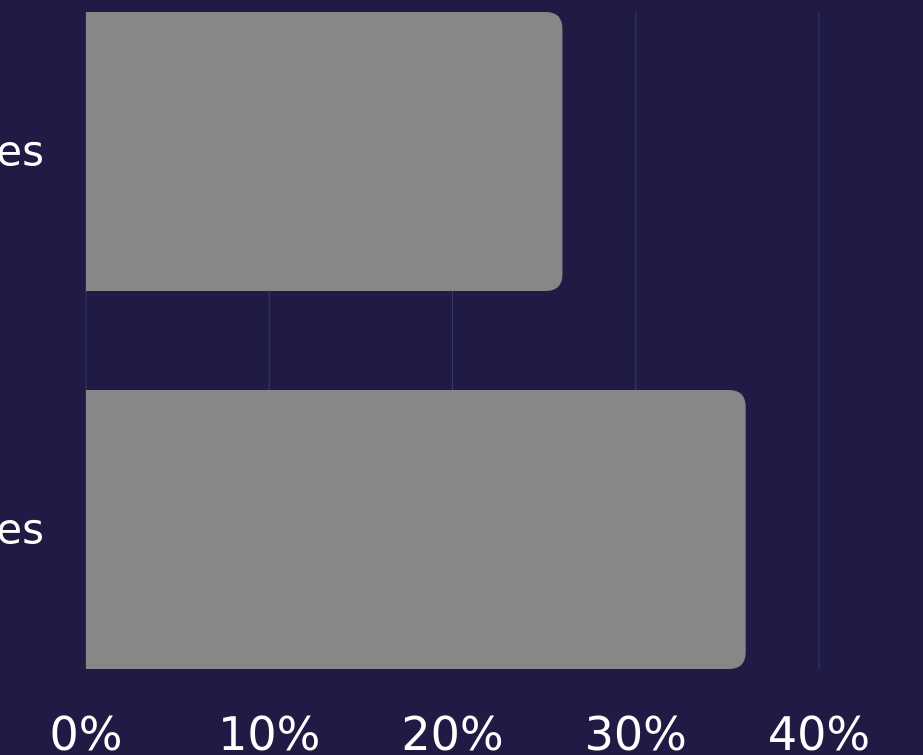 The width and height of the screenshot is (923, 755). Describe the element at coordinates (22, 340) in the screenshot. I see `category-labels: es es` at that location.